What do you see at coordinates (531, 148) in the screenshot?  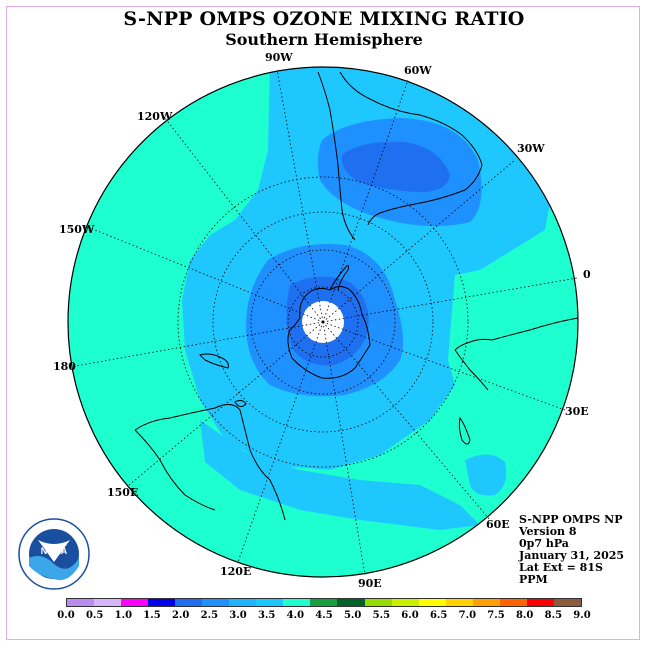 I see `lon-label-30w: 30W` at bounding box center [531, 148].